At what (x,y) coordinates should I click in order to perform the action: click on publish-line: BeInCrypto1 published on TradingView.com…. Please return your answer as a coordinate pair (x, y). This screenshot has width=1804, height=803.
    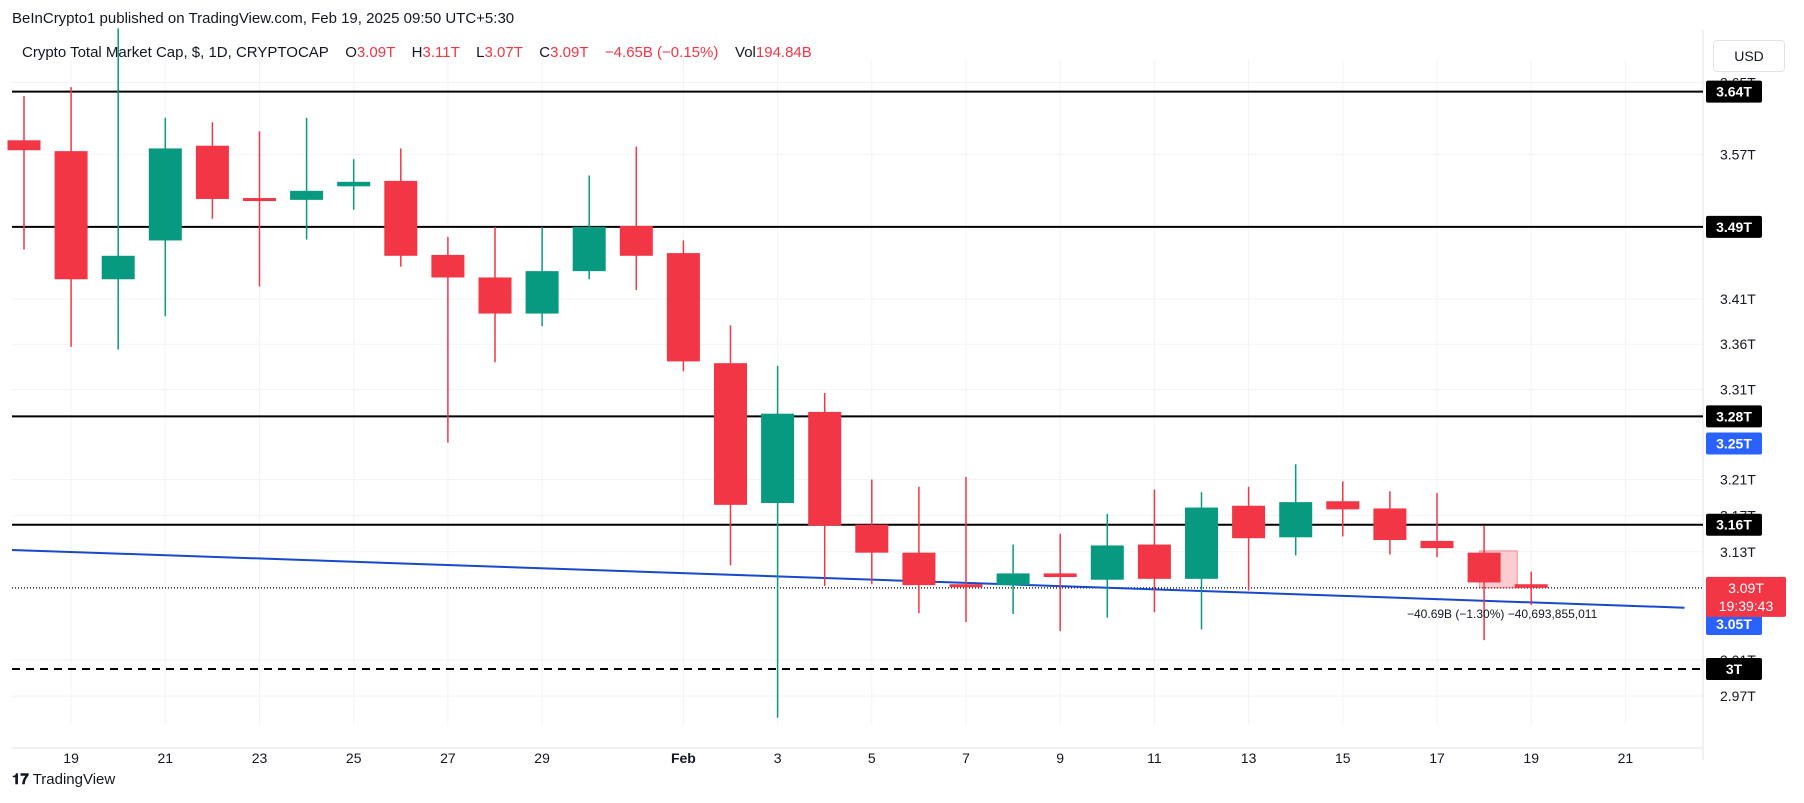
    Looking at the image, I should click on (263, 18).